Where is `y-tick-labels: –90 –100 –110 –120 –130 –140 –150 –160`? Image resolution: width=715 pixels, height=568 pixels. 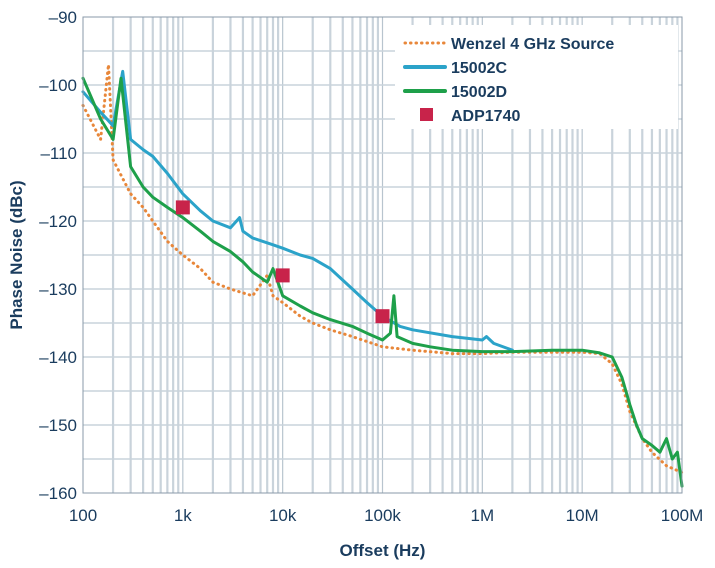
y-tick-labels: –90 –100 –110 –120 –130 –140 –150 –160 is located at coordinates (58, 255).